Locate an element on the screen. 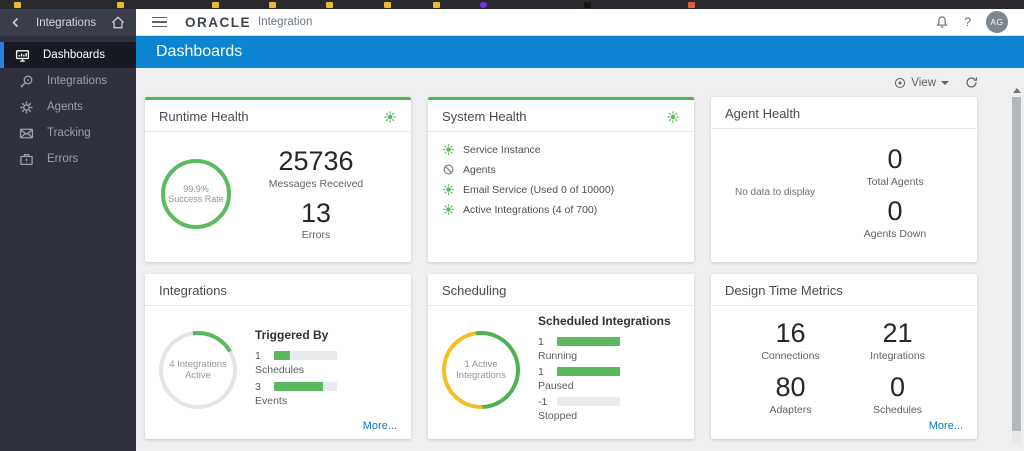 The height and width of the screenshot is (451, 1024). top-bar: ORACLE Integration ? AG is located at coordinates (580, 22).